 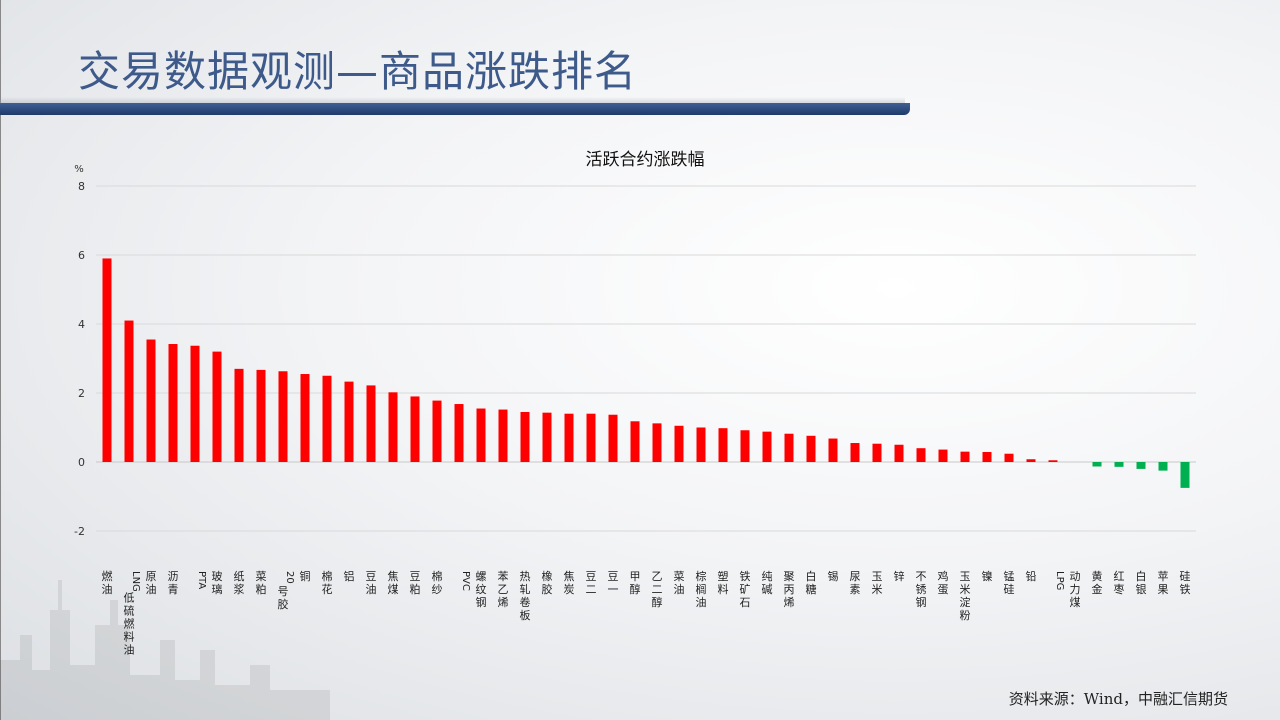 What do you see at coordinates (569, 583) in the screenshot?
I see `category-label: 焦炭` at bounding box center [569, 583].